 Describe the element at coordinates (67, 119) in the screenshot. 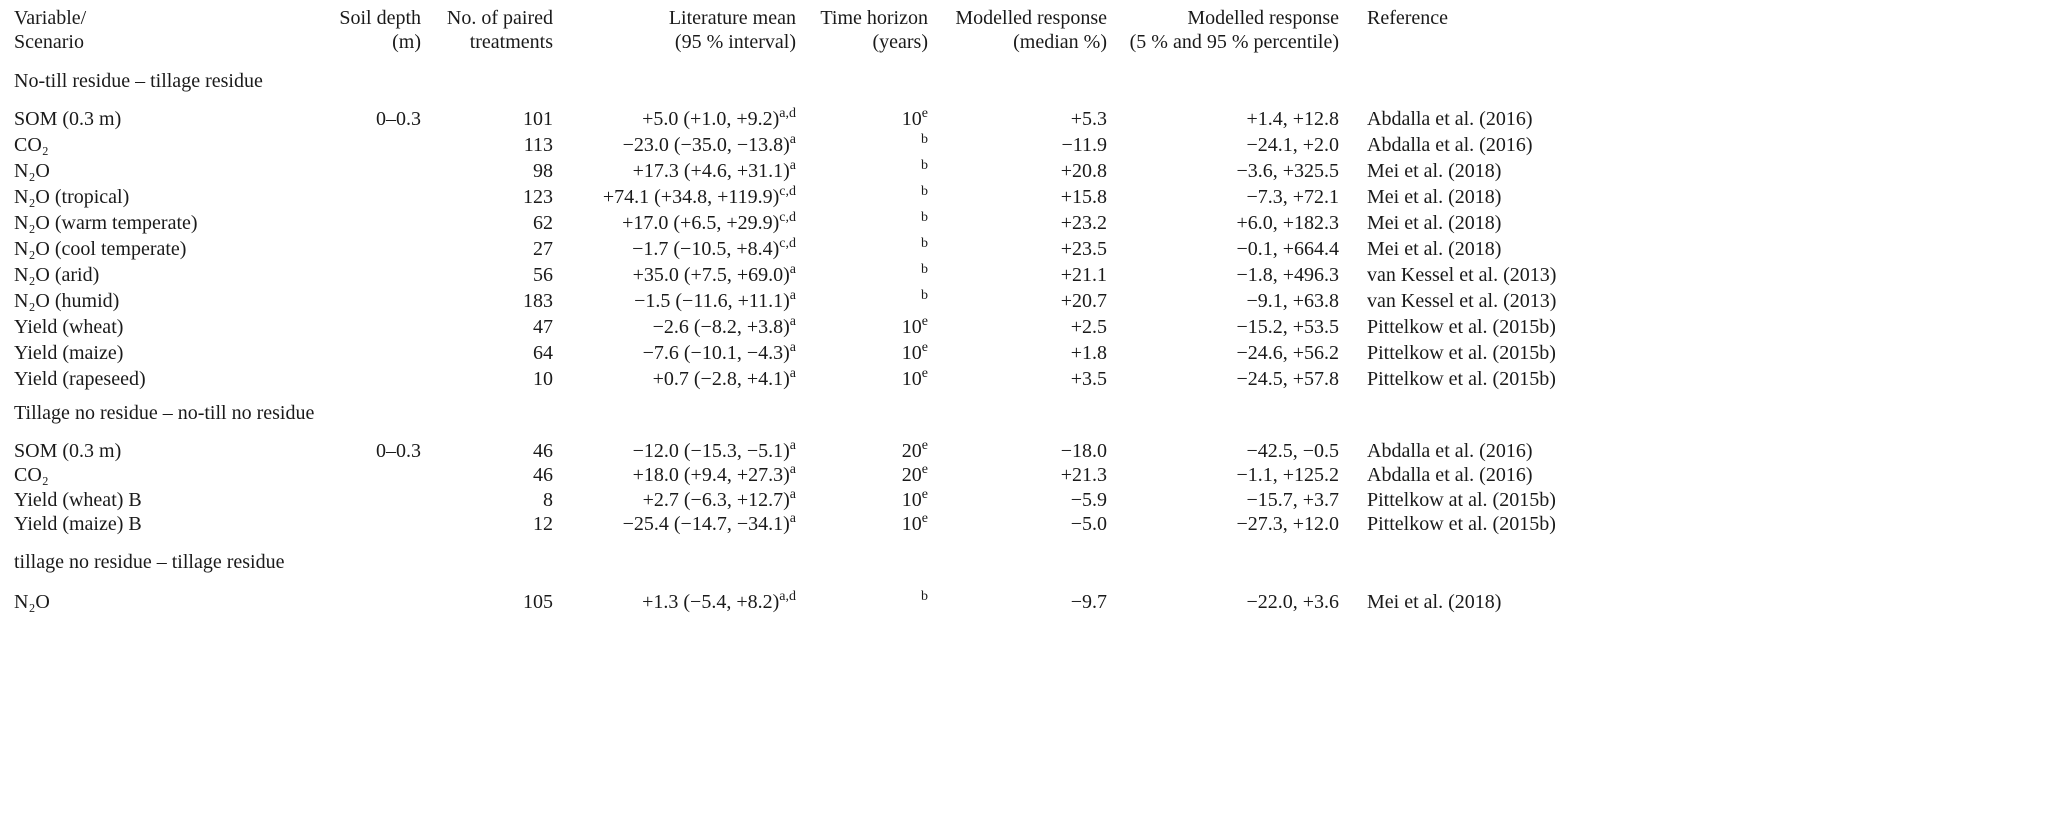

I see `variable-cell: SOM (0.3 m)` at that location.